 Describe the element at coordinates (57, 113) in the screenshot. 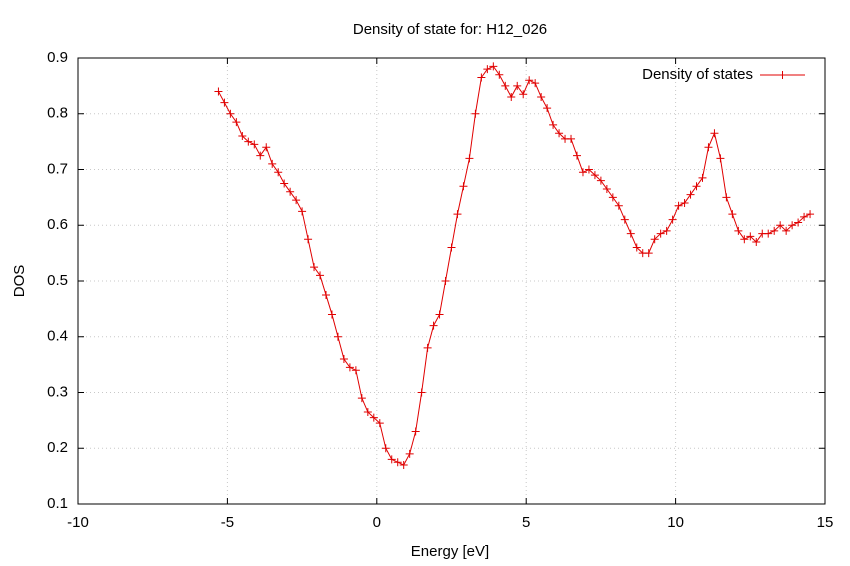

I see `y-tick-label: 0.8` at that location.